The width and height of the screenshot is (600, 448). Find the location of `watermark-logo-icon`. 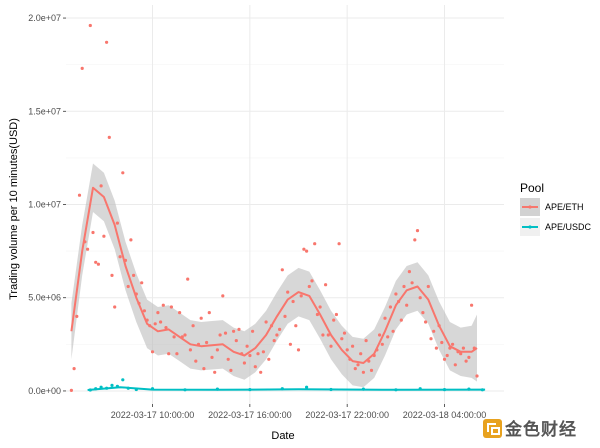

watermark-logo-icon is located at coordinates (492, 428).